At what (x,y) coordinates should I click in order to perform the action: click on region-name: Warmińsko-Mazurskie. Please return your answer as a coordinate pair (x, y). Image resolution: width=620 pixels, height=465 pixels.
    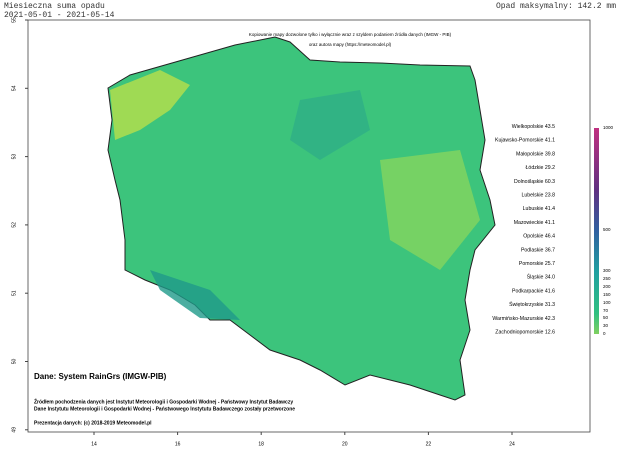
    Looking at the image, I should click on (517, 319).